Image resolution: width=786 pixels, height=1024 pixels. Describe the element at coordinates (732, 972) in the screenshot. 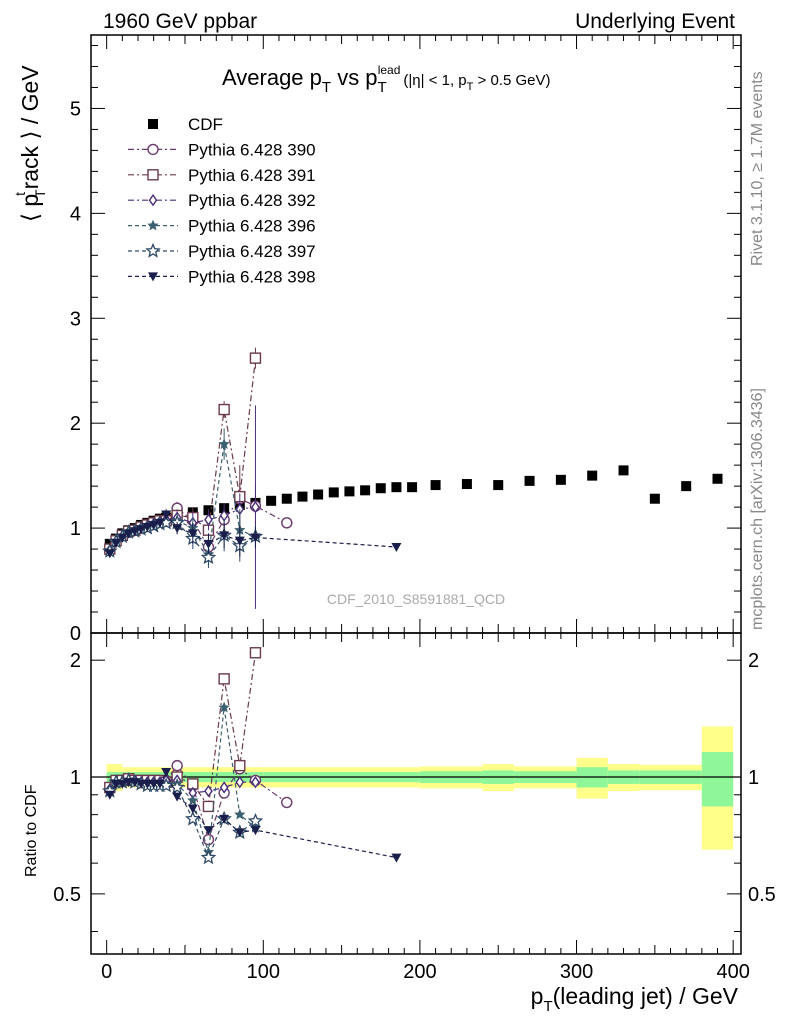

I see `xtick-label: 400` at that location.